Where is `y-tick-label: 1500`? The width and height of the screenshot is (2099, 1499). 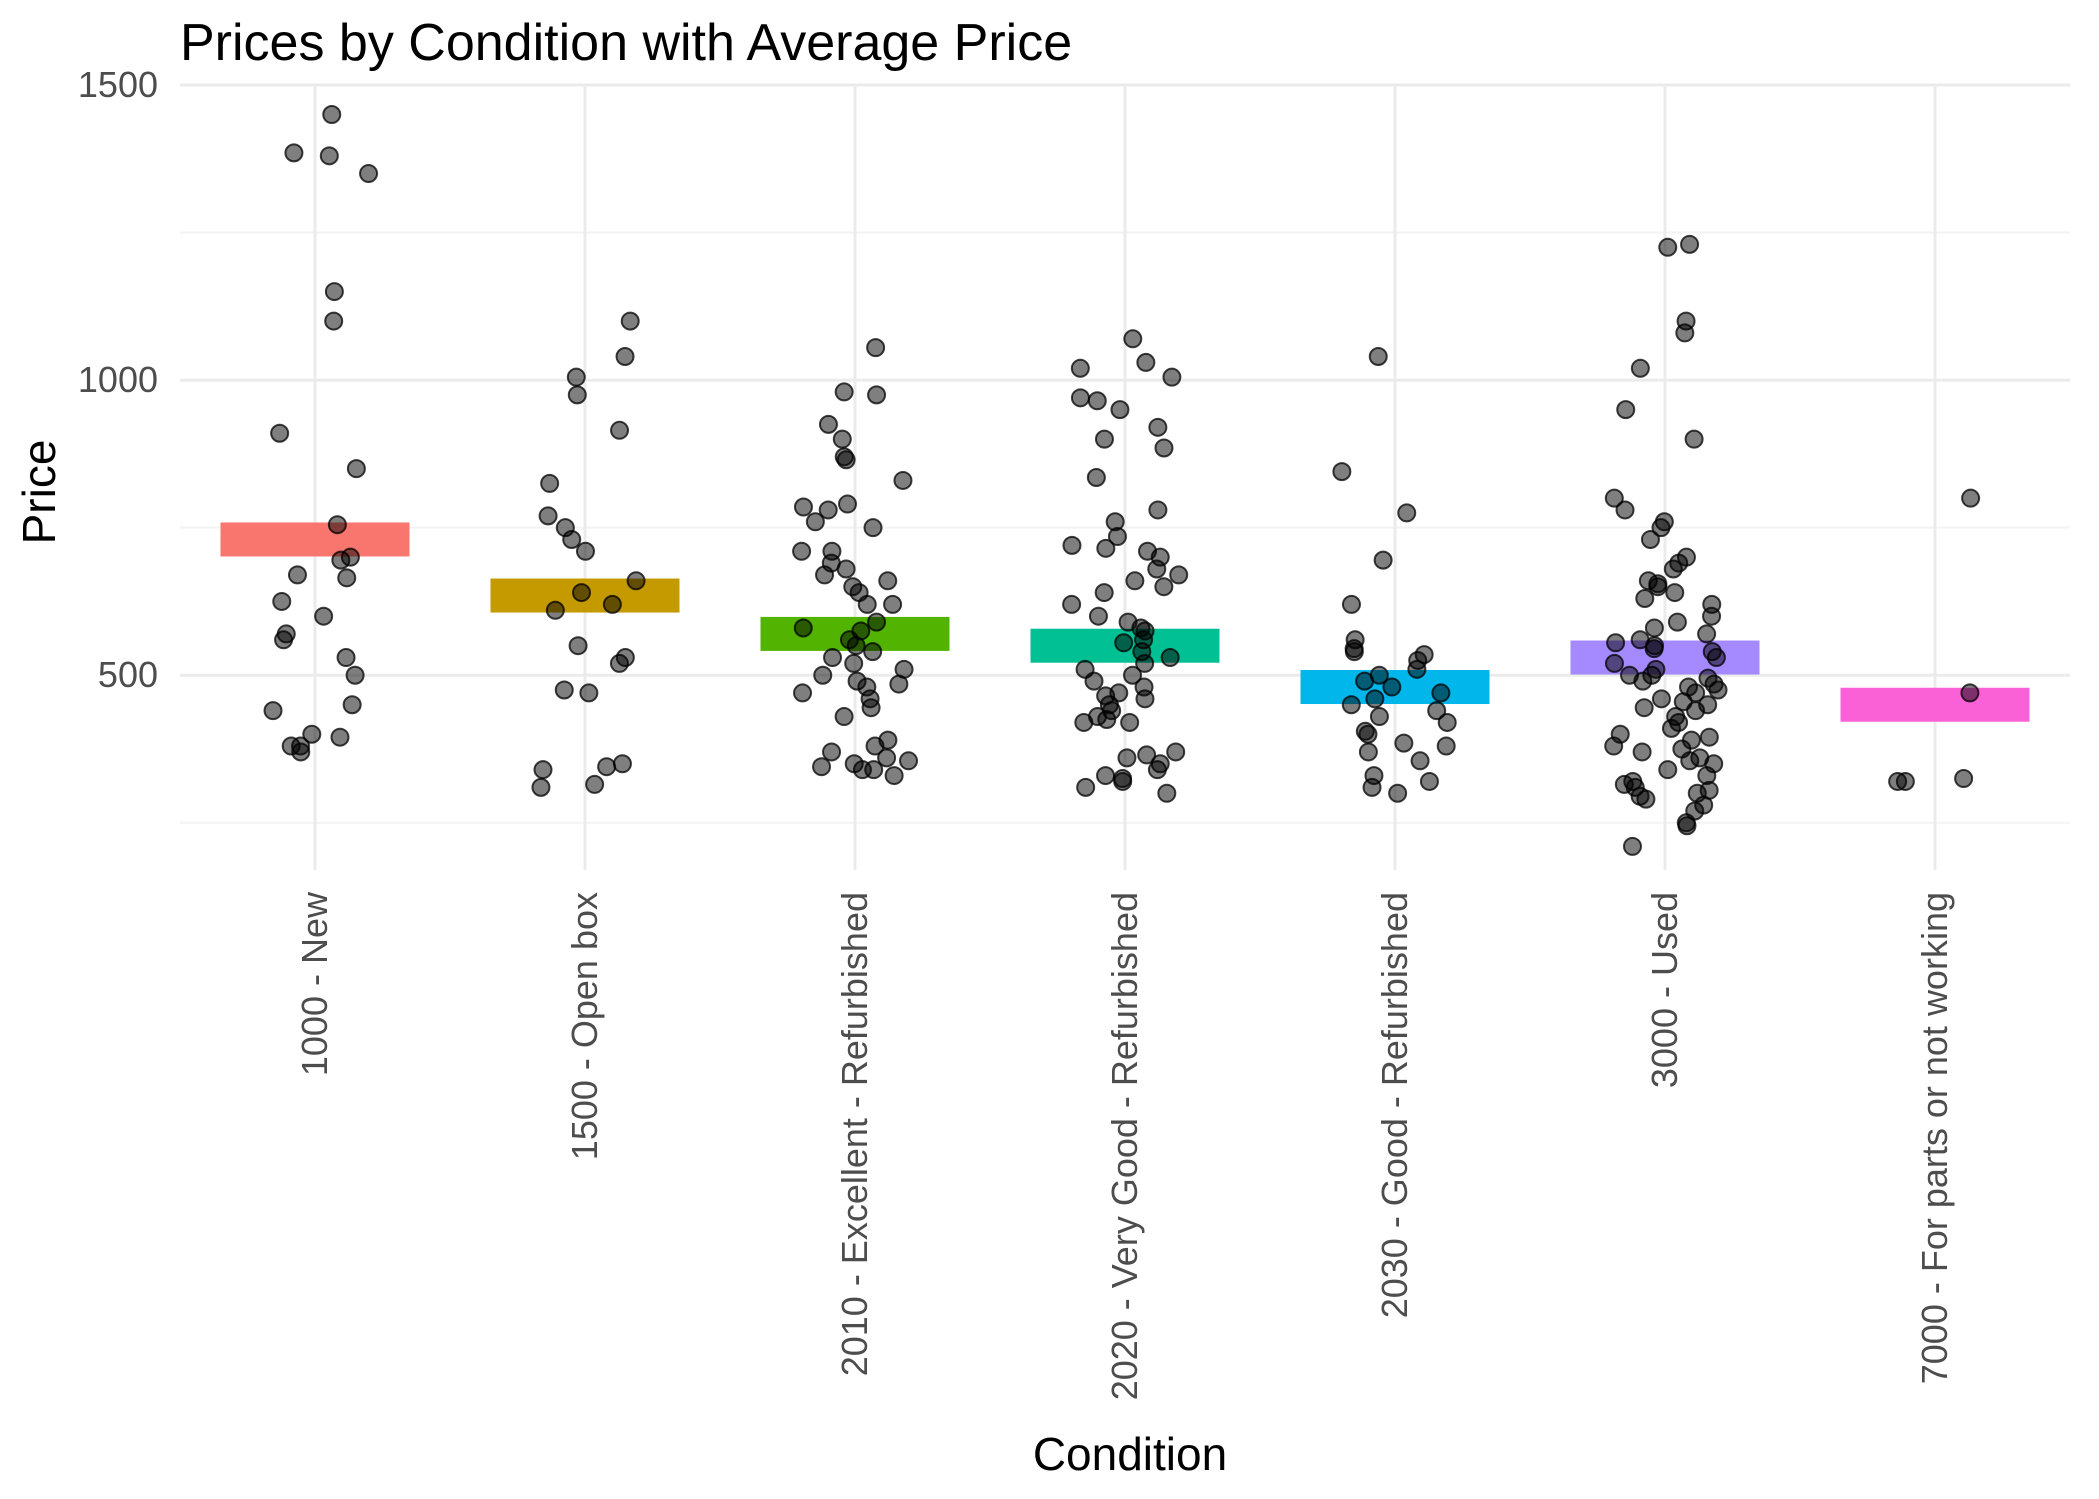 y-tick-label: 1500 is located at coordinates (118, 84).